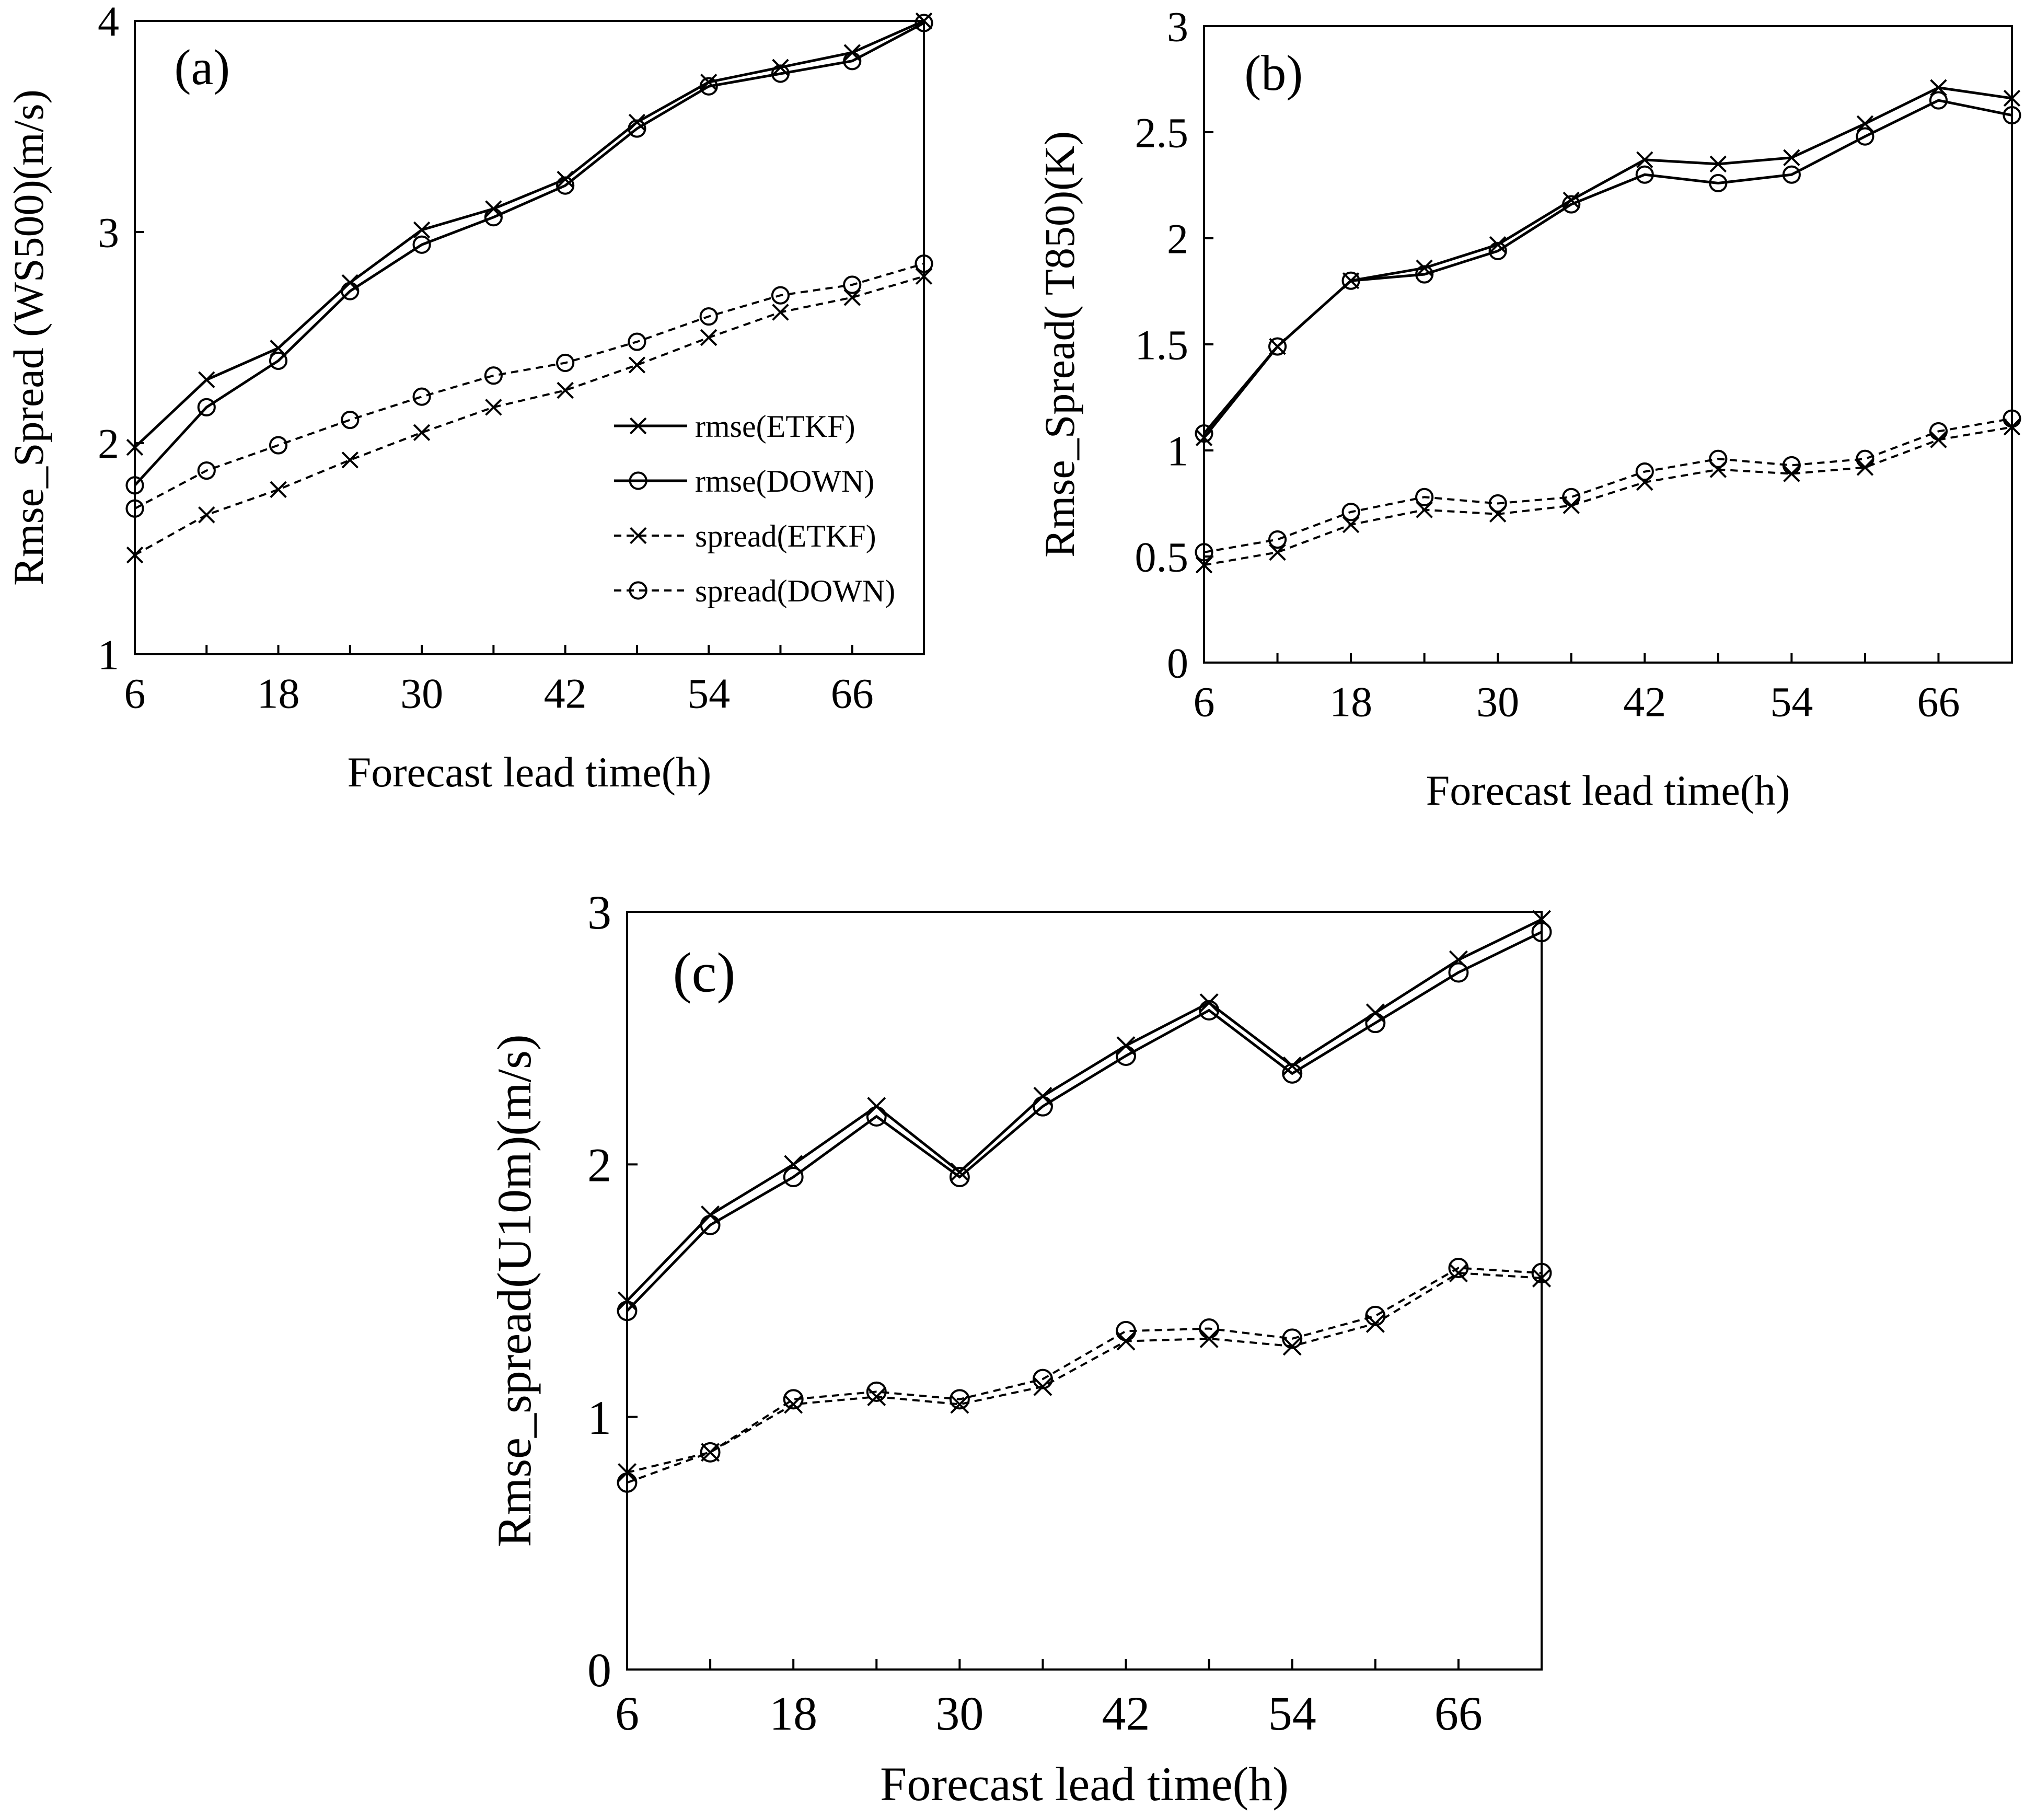 The height and width of the screenshot is (1820, 2025). I want to click on legend-item: rmse(ETKF), so click(734, 426).